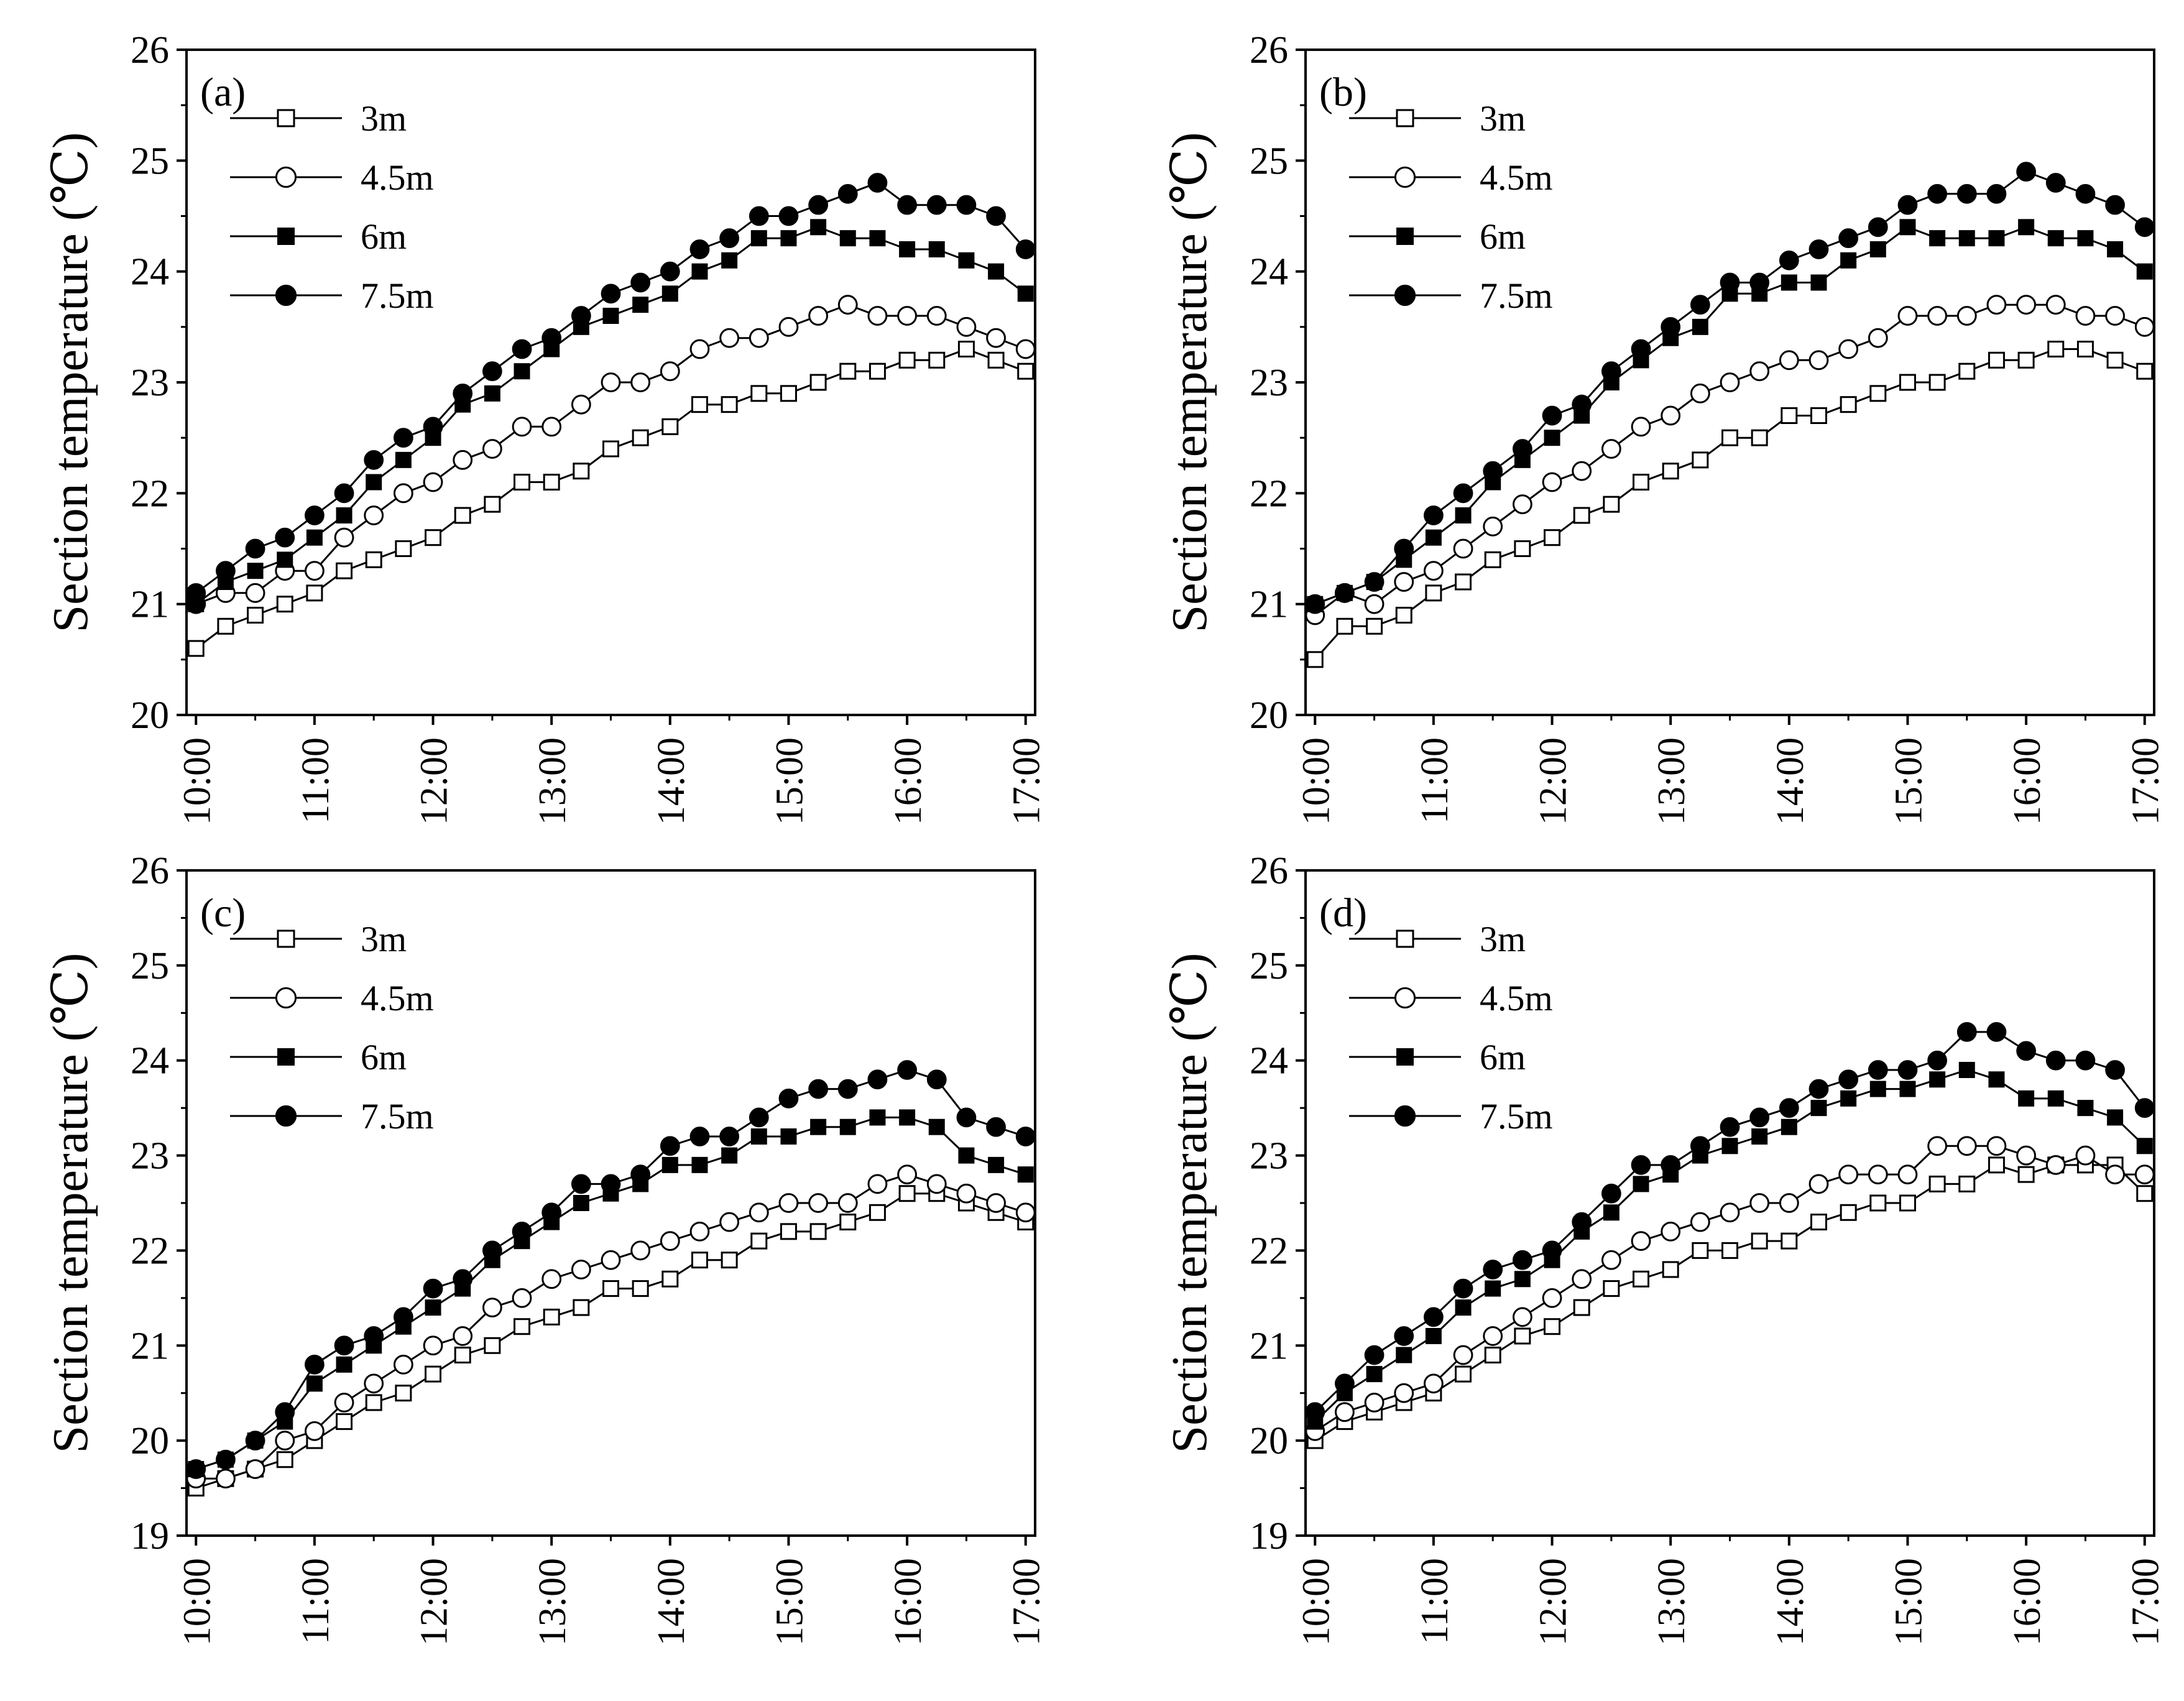 Image resolution: width=2184 pixels, height=1701 pixels. I want to click on y-tick-label: 24, so click(150, 1061).